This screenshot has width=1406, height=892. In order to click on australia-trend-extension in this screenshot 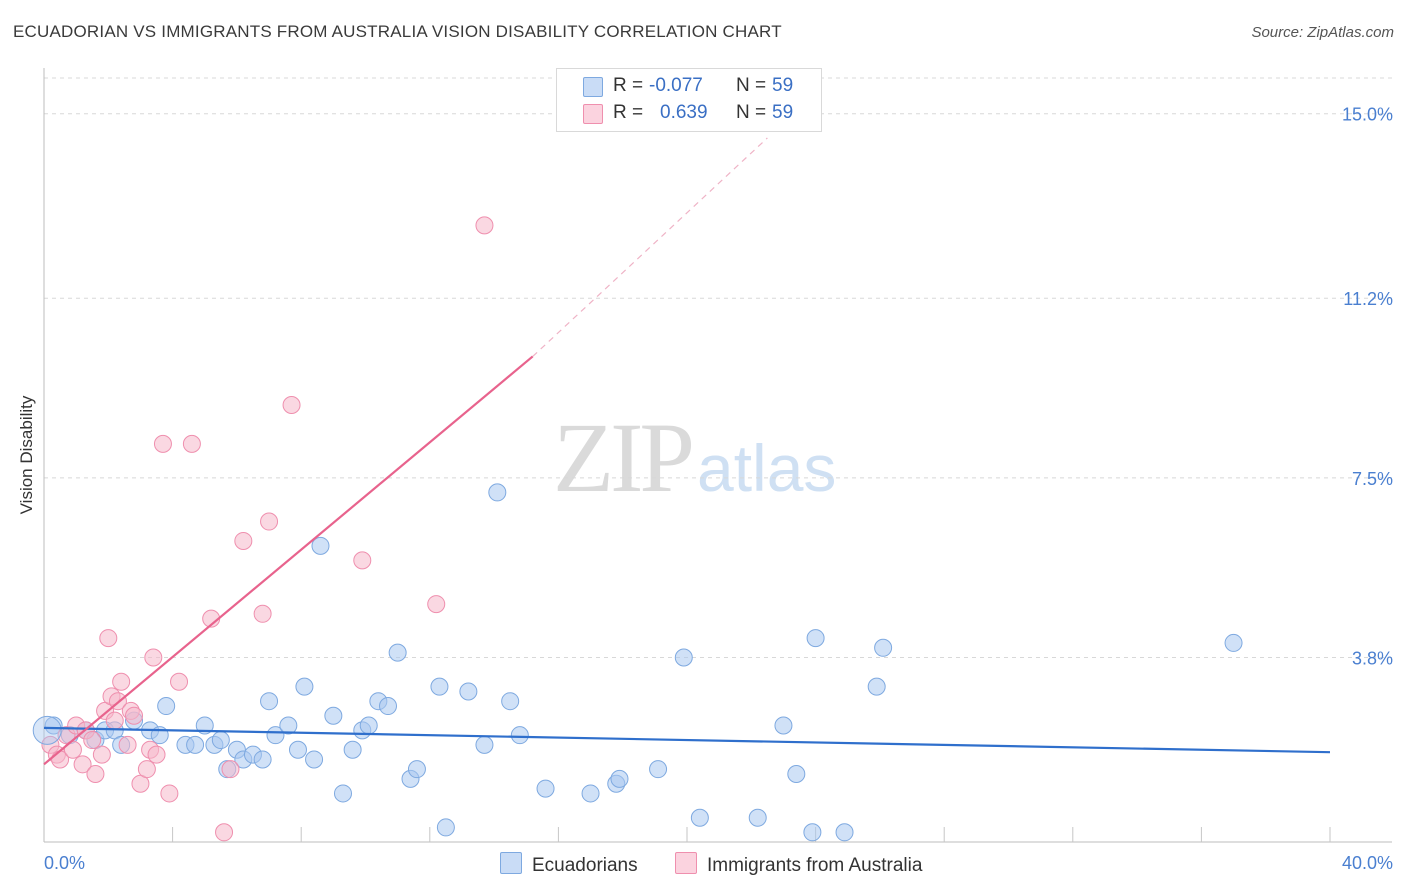, I will do `click(650, 247)`.